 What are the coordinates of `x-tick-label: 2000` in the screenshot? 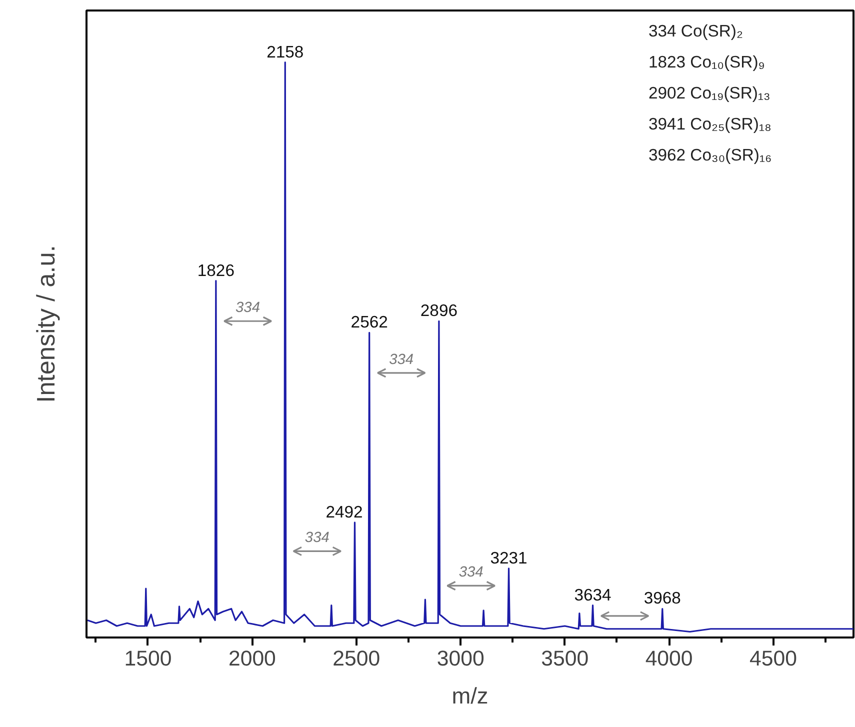 It's located at (252, 658).